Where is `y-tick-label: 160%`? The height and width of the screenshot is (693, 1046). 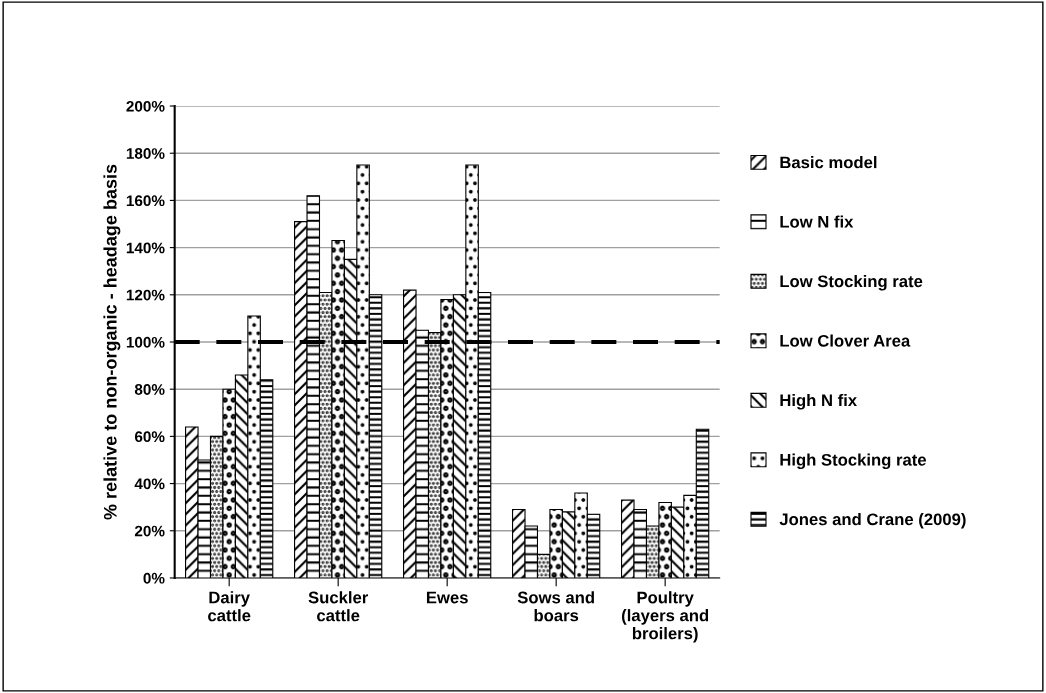 y-tick-label: 160% is located at coordinates (145, 201).